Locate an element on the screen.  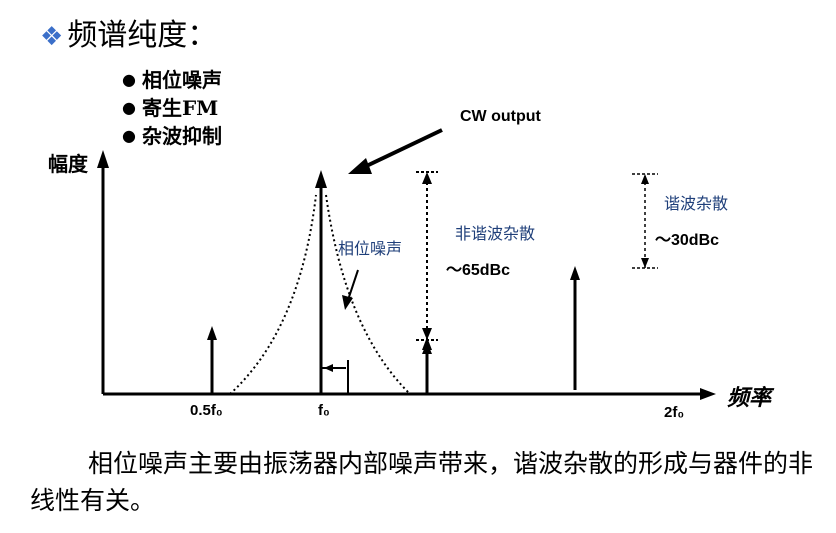
x-tick-label: 0.5f₀ is located at coordinates (206, 410).